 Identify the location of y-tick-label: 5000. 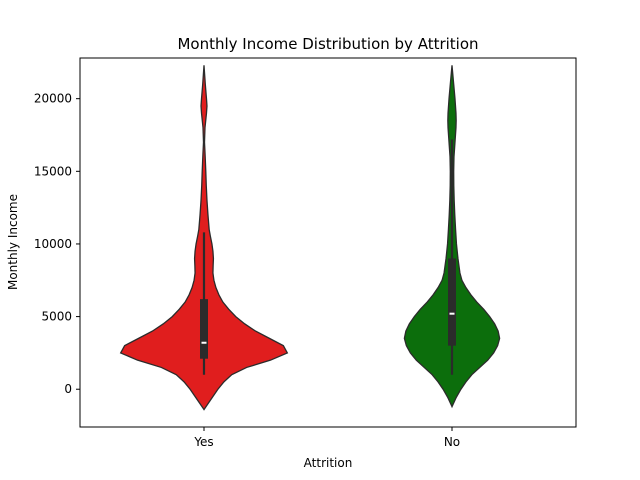
(56, 317).